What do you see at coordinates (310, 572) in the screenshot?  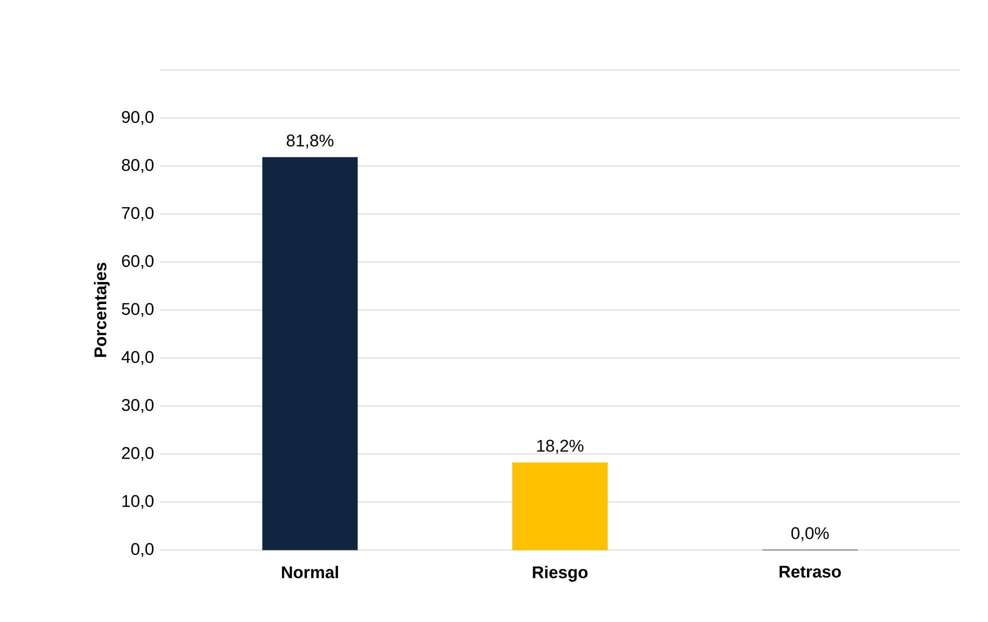 I see `x-tick-label: Normal` at bounding box center [310, 572].